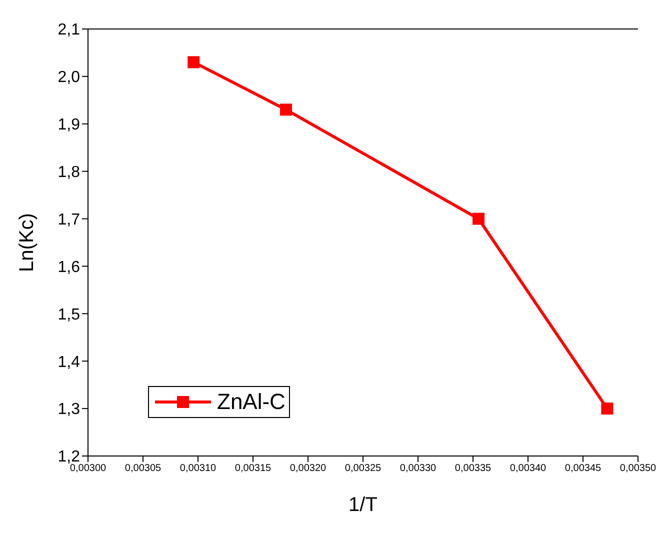 This screenshot has width=670, height=557. I want to click on y-tick-label: 1,6, so click(69, 267).